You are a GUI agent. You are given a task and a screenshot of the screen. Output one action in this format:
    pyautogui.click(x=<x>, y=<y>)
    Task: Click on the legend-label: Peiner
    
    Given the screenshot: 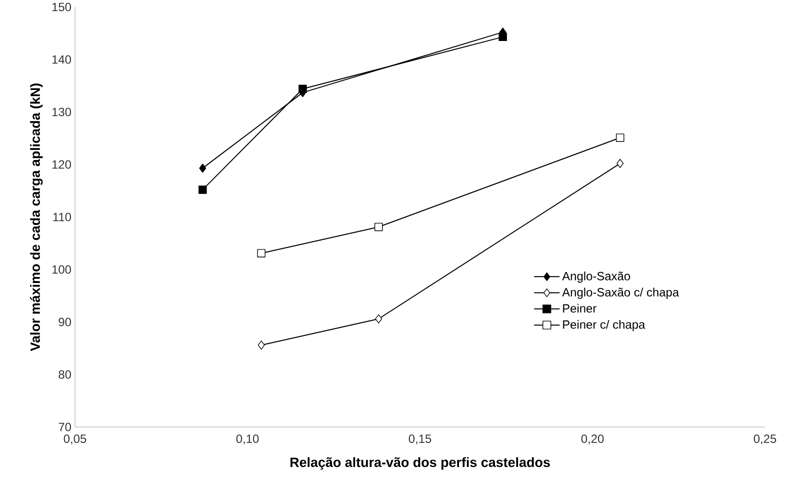 What is the action you would take?
    pyautogui.click(x=579, y=308)
    